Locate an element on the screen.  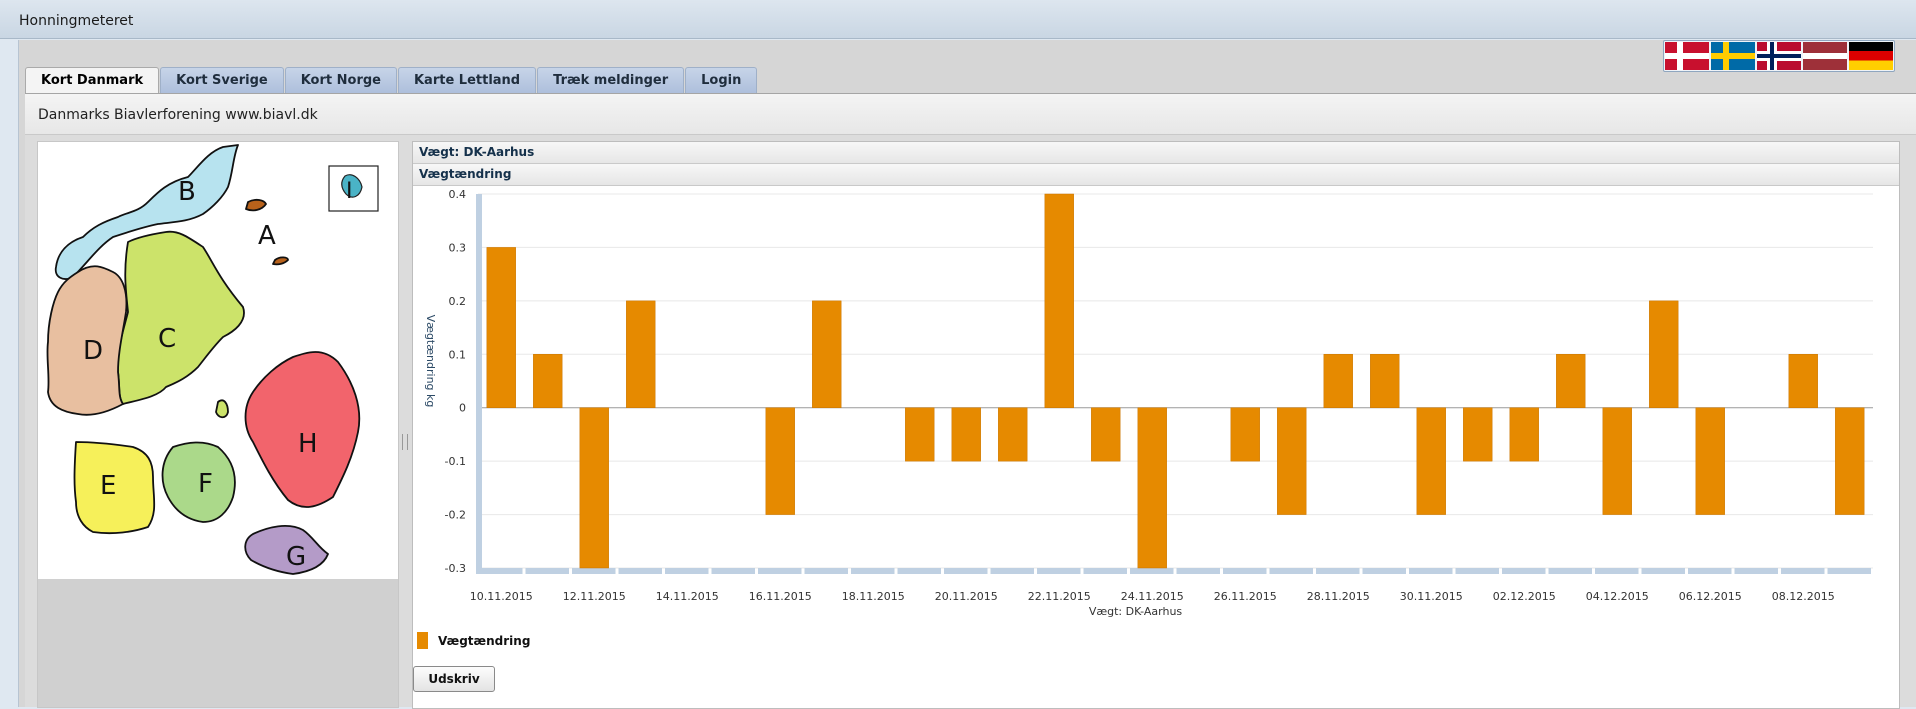
x-tick-label: 10.11.2015 is located at coordinates (501, 596).